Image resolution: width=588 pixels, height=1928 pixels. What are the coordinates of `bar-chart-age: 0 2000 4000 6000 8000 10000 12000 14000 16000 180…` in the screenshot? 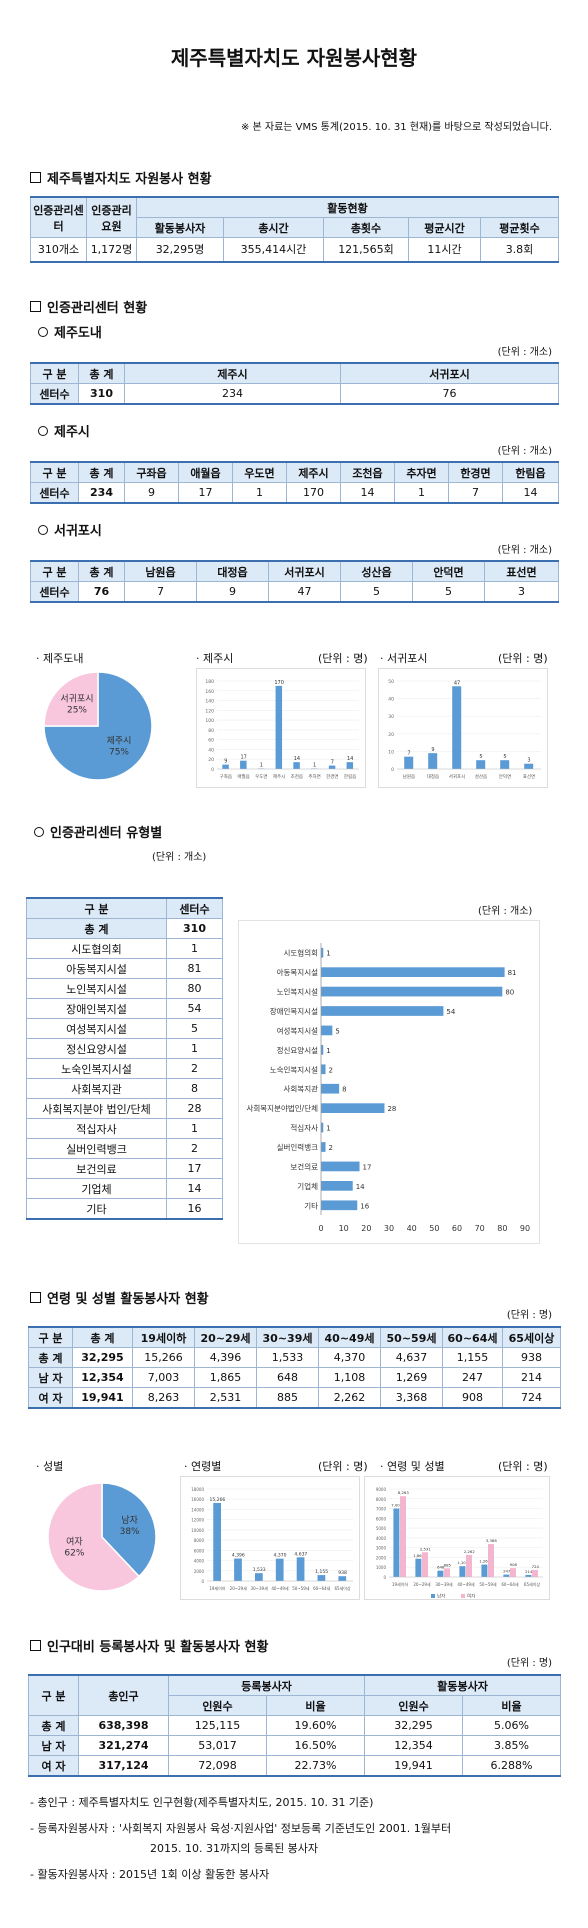 It's located at (272, 1539).